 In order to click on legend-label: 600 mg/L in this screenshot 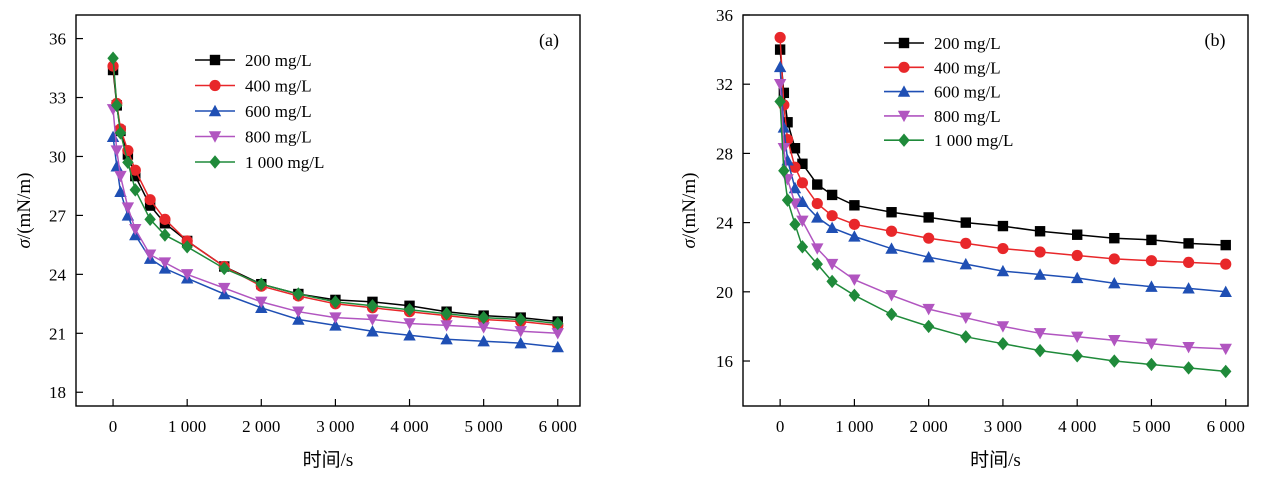, I will do `click(967, 92)`.